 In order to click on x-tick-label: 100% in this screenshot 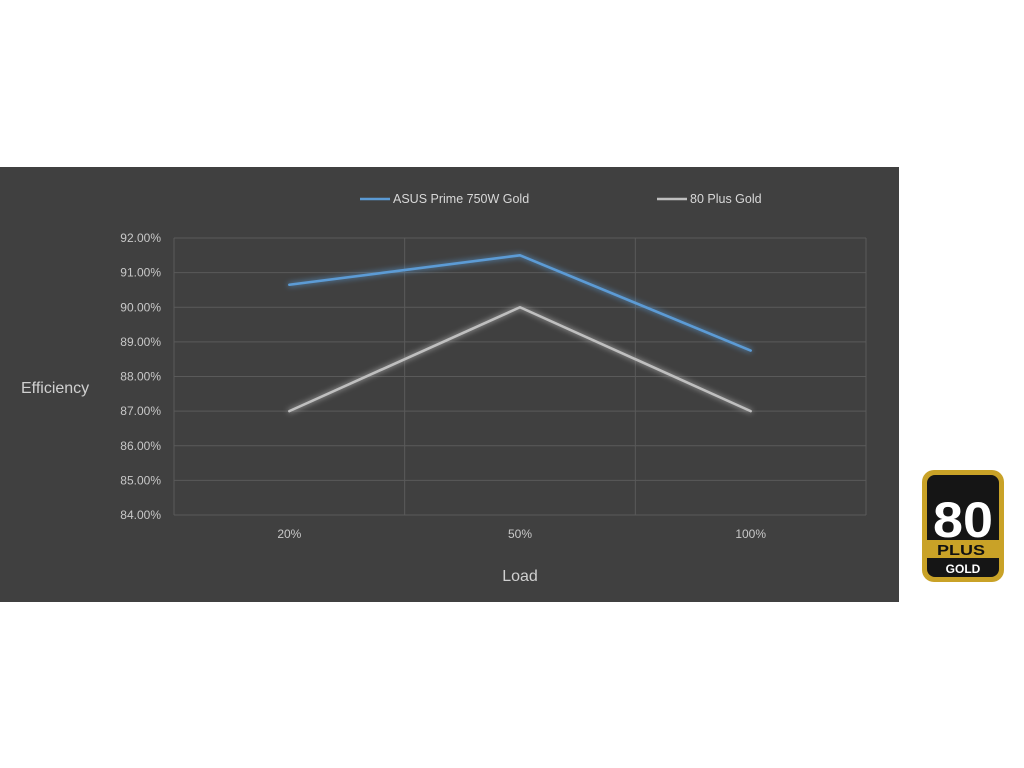, I will do `click(750, 534)`.